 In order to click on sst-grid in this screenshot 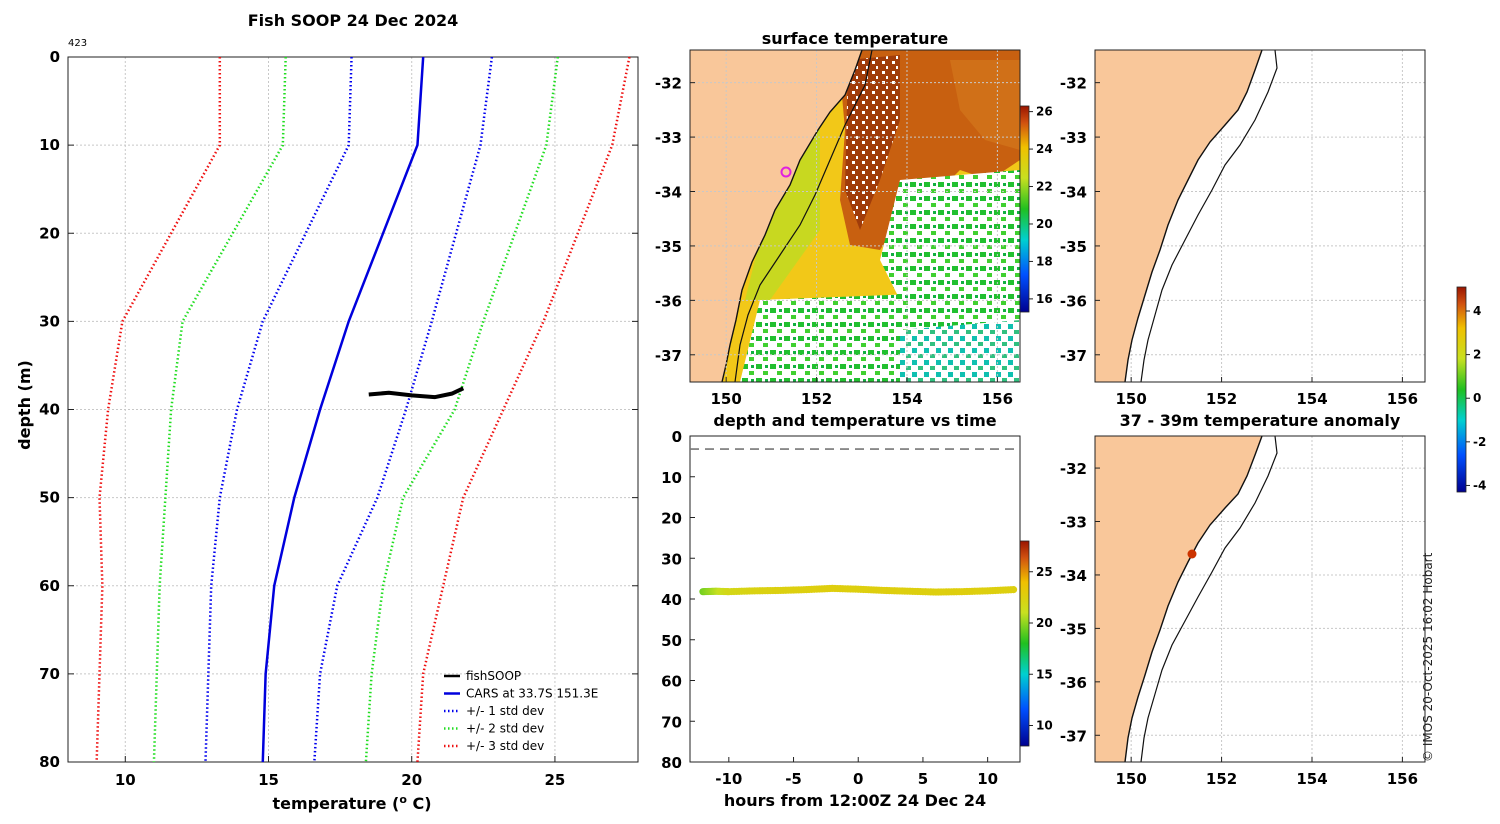, I will do `click(855, 216)`.